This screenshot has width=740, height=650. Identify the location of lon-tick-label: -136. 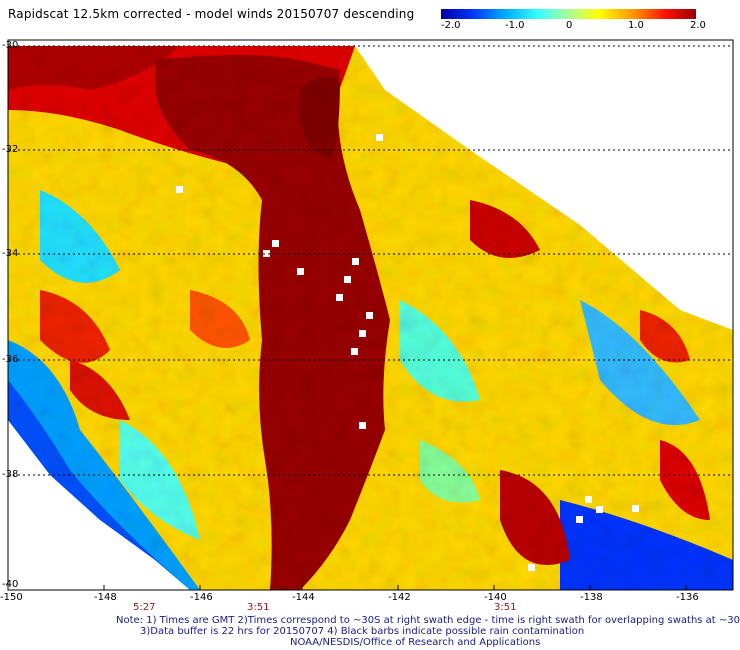
(687, 597).